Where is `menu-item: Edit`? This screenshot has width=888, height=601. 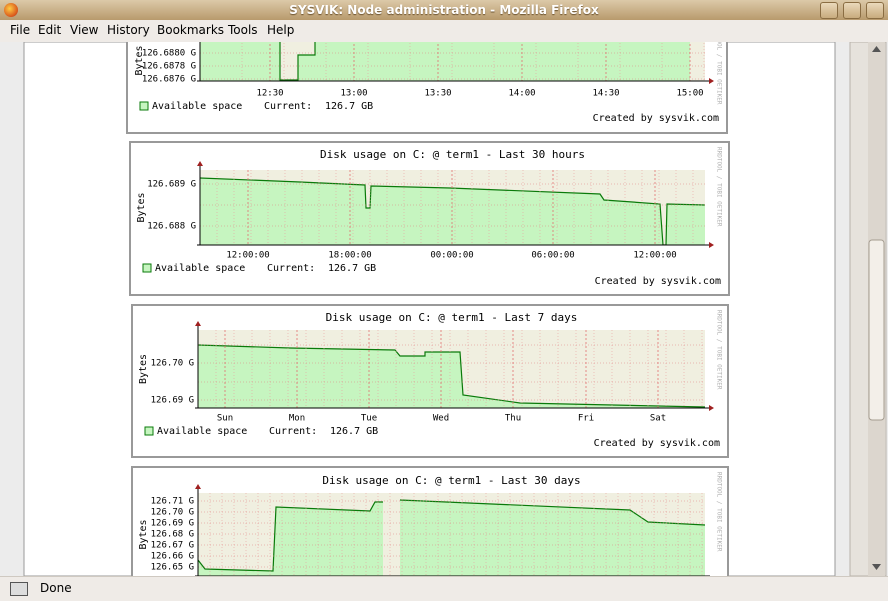
menu-item: Edit is located at coordinates (50, 30).